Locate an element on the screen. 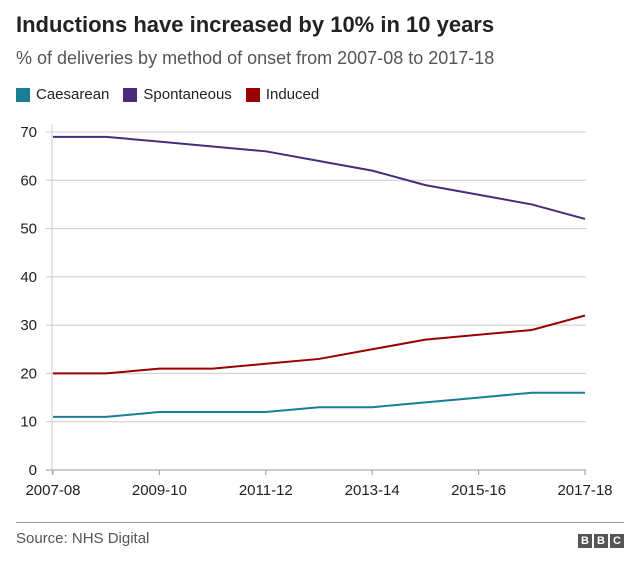  legend-item-spontaneous: Spontaneous is located at coordinates (177, 94).